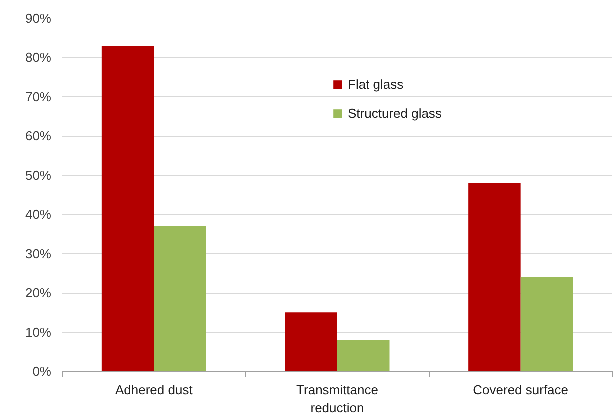 This screenshot has height=418, width=616. I want to click on y-tick-label: 30%, so click(38, 254).